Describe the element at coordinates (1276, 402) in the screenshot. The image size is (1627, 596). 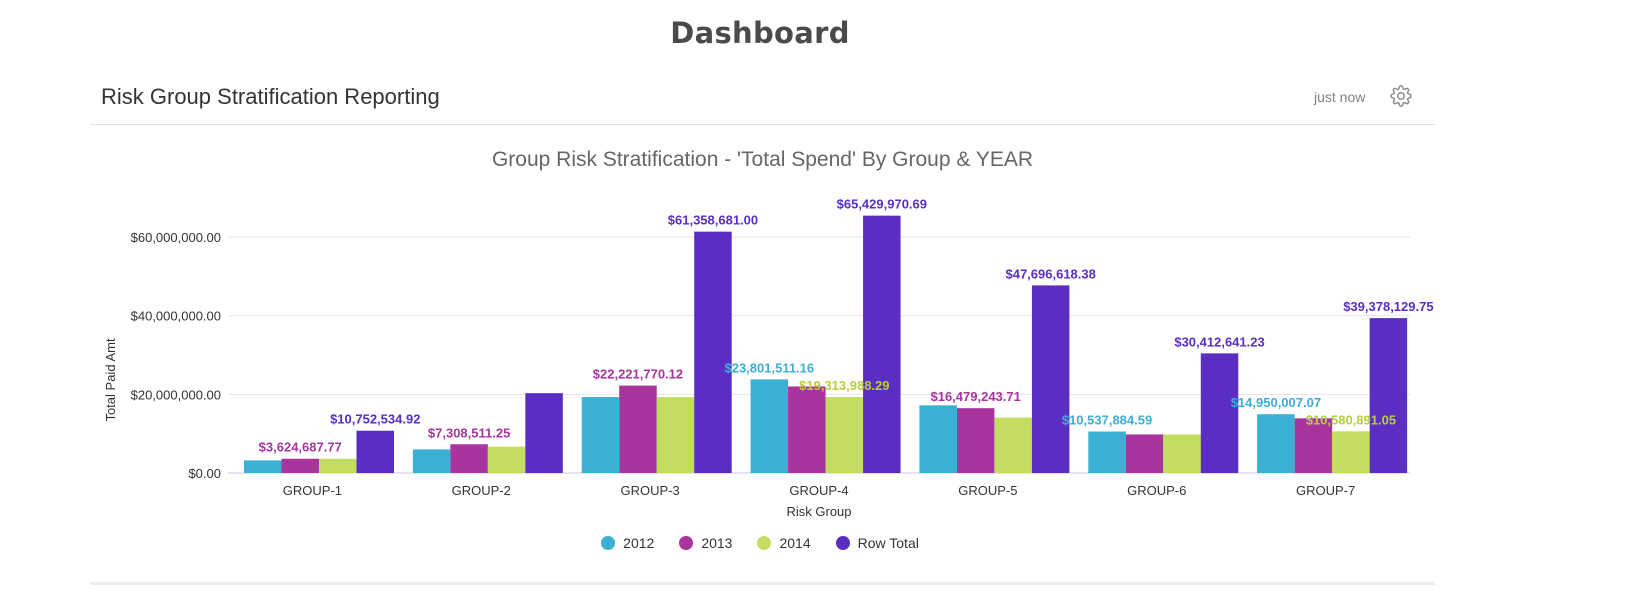
I see `data-label: $14,950,007.07` at that location.